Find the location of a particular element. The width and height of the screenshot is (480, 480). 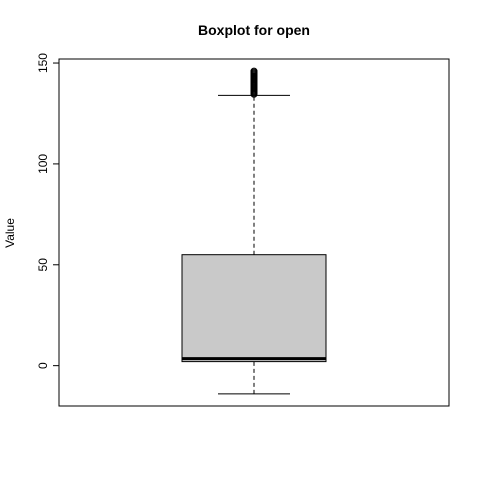

y-axis-label: Value is located at coordinates (10, 233).